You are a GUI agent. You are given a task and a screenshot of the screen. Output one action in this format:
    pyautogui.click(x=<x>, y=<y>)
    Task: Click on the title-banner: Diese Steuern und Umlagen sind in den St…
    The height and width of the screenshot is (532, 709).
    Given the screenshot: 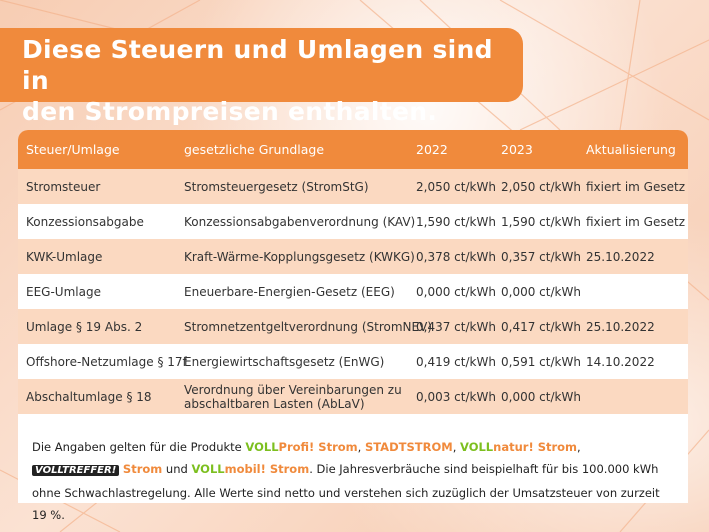 What is the action you would take?
    pyautogui.click(x=261, y=77)
    